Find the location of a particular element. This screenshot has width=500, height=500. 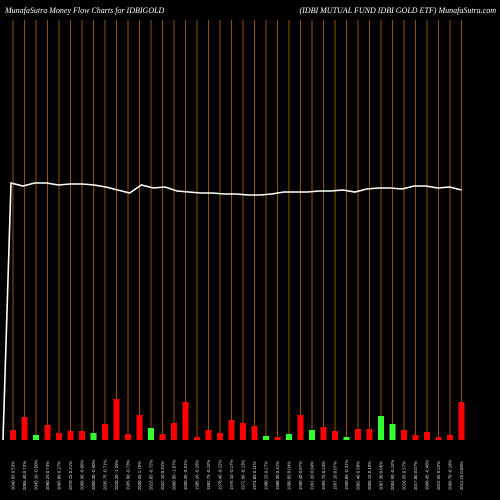

x-tick-label: 2016.35 0.57% is located at coordinates (404, 475).